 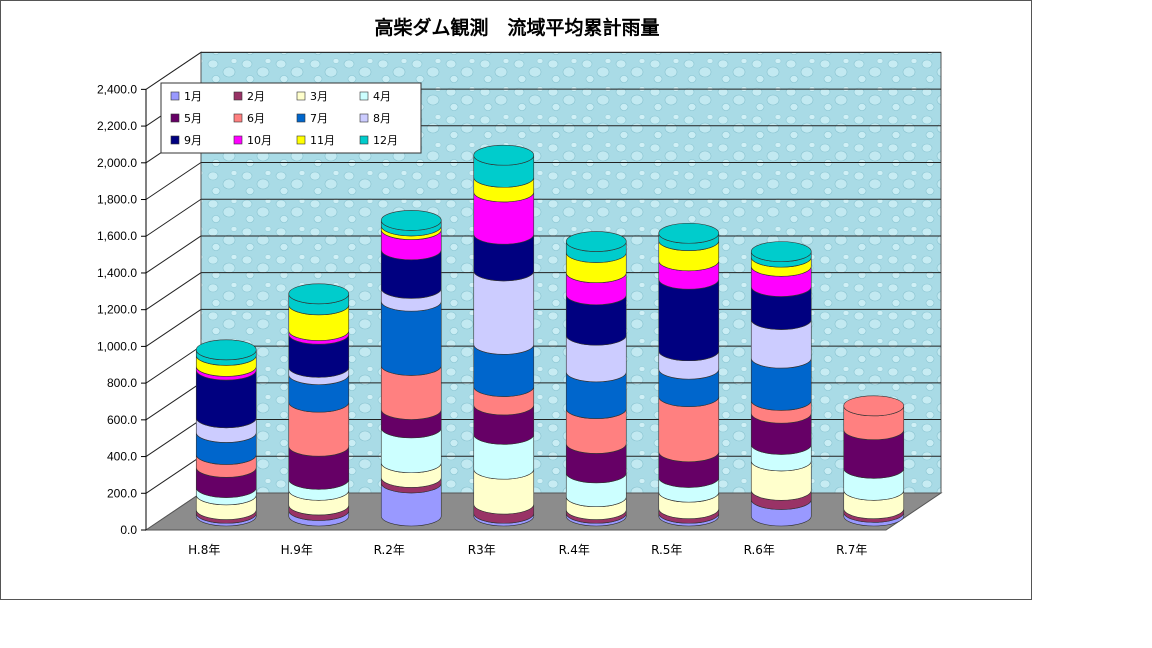 What do you see at coordinates (319, 96) in the screenshot?
I see `legend-label: 3月` at bounding box center [319, 96].